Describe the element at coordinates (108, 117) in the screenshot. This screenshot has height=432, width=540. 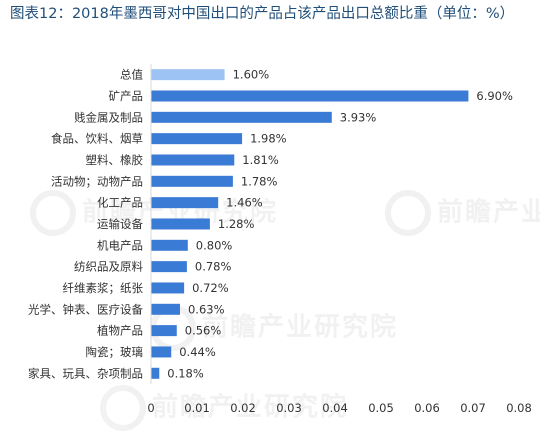
I see `category-label: 贱金属及制品` at that location.